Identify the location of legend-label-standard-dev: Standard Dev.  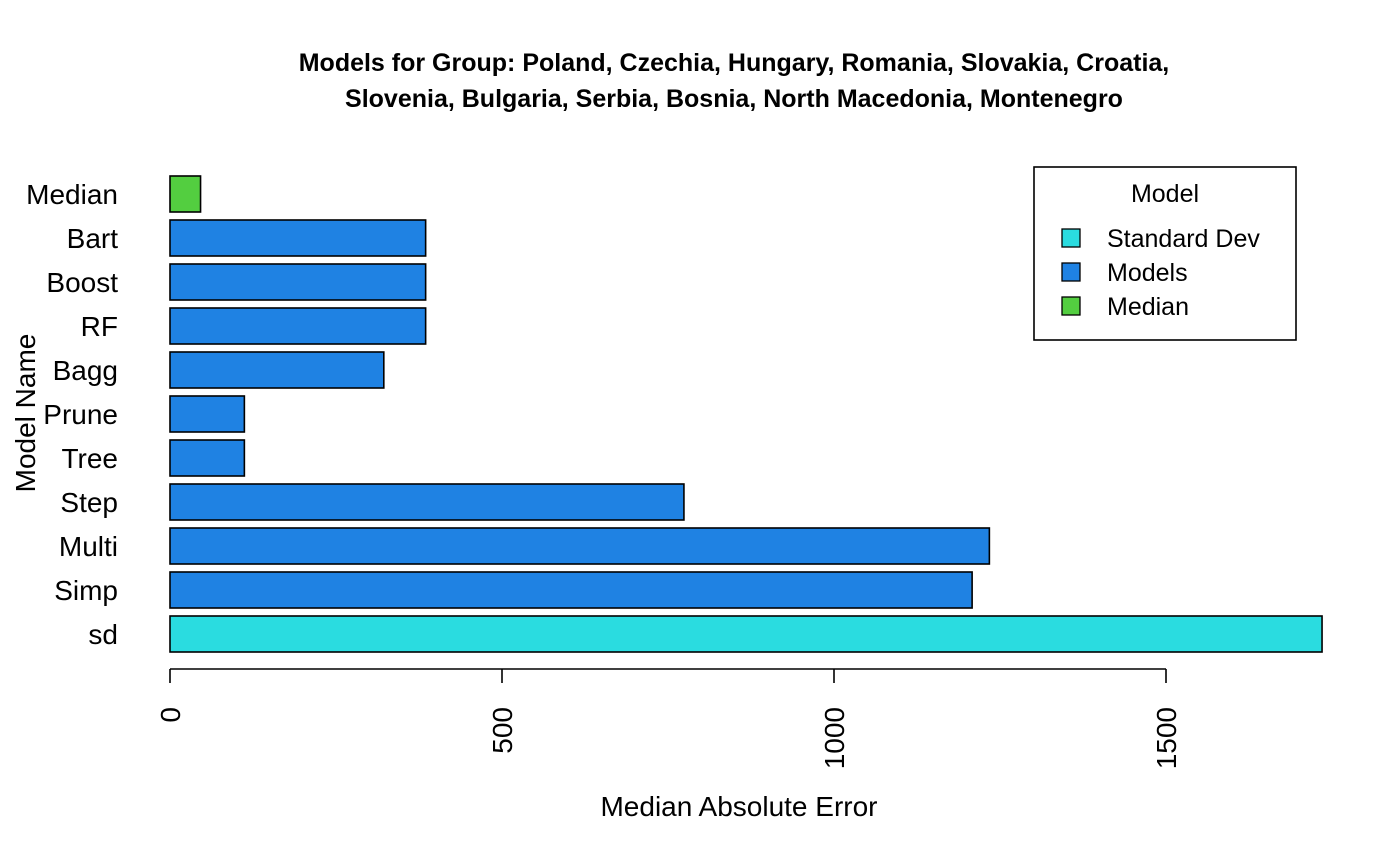
(1183, 239).